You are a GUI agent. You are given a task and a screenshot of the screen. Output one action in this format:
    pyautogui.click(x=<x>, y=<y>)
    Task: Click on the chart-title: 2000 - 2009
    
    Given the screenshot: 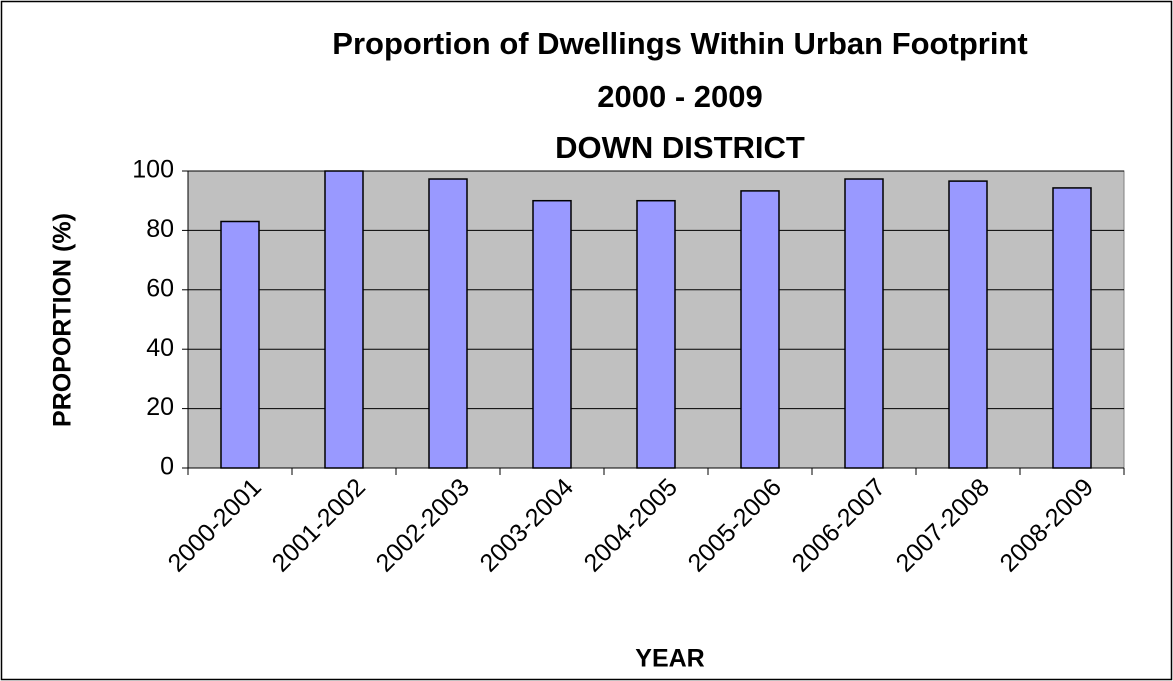 What is the action you would take?
    pyautogui.click(x=679, y=96)
    